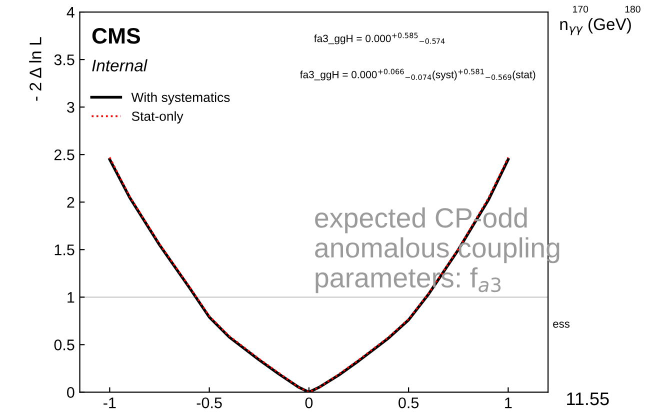 The width and height of the screenshot is (654, 415). Describe the element at coordinates (64, 154) in the screenshot. I see `y-tick-label: 2.5` at that location.